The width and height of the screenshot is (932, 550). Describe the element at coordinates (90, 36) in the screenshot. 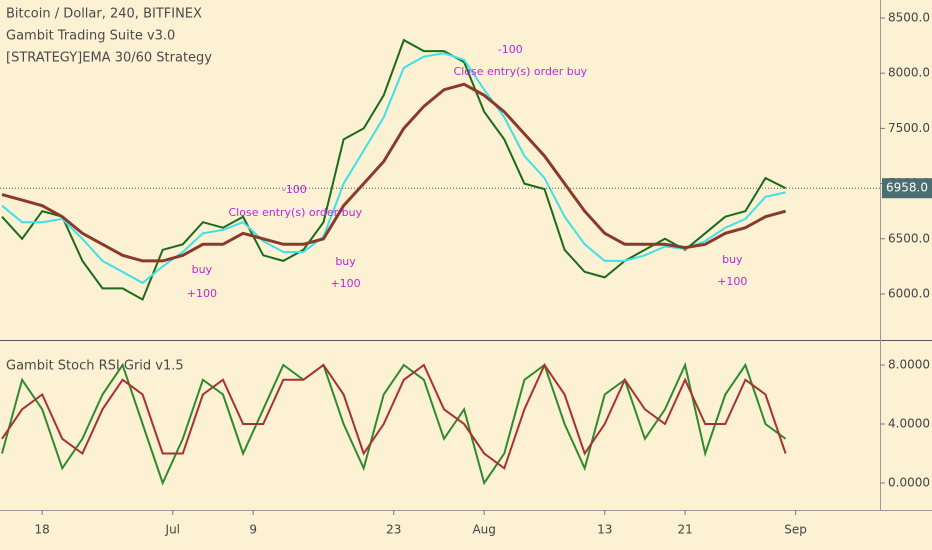

I see `indicator-name: Gambit Trading Suite v3.0` at that location.